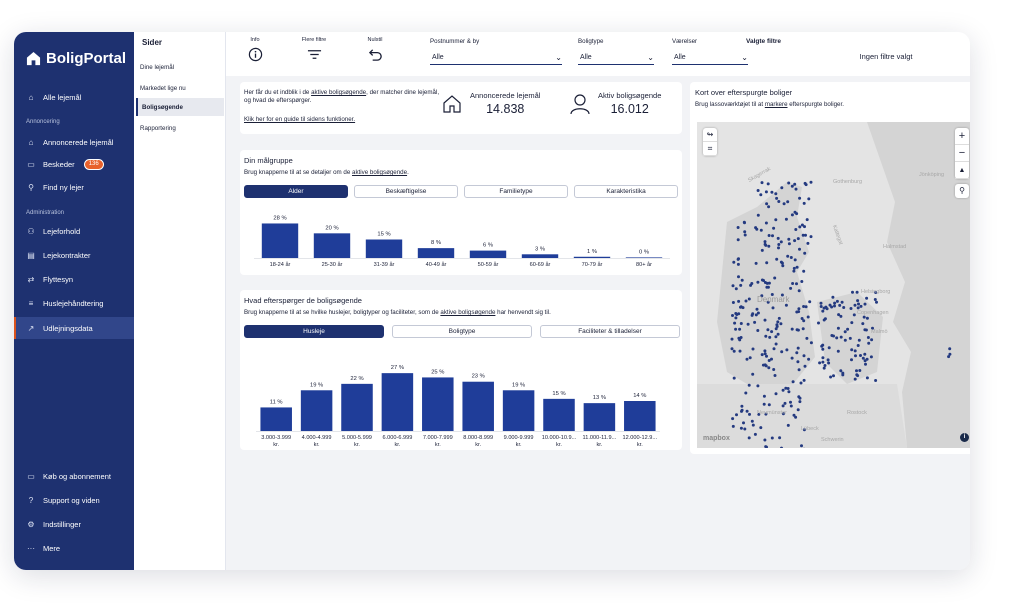  I want to click on page-link-market: Markedet lige nu, so click(163, 88).